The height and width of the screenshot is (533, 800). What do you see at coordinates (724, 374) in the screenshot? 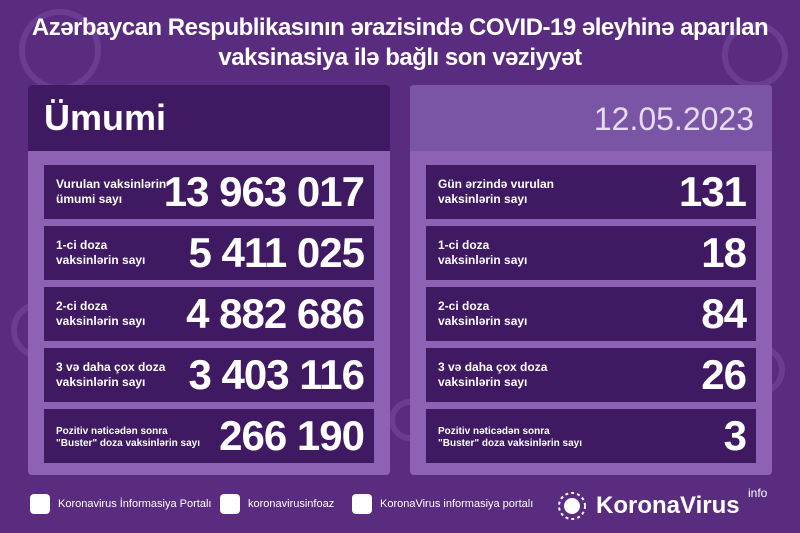
I see `stat-value: 26` at bounding box center [724, 374].